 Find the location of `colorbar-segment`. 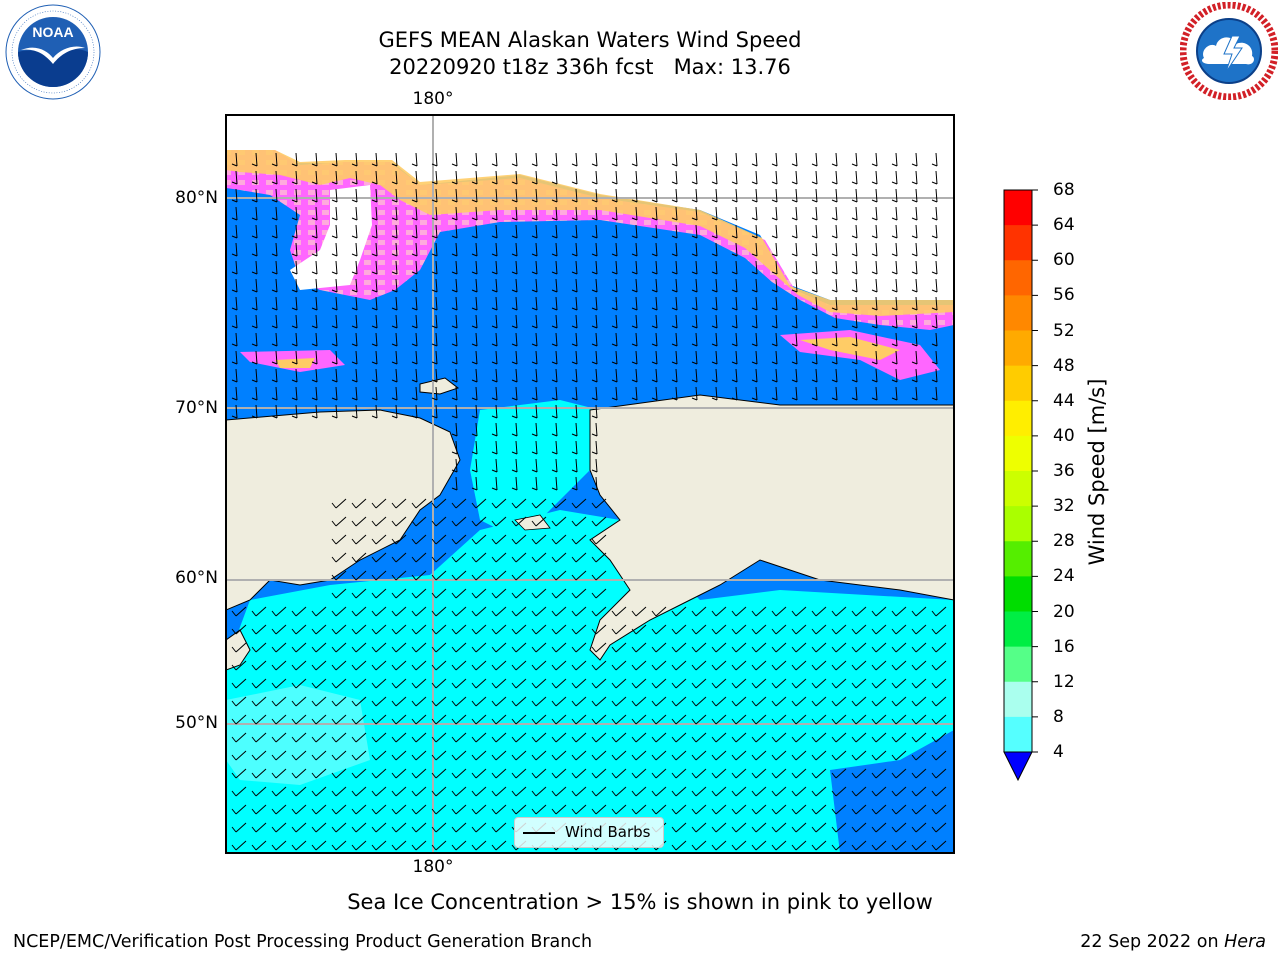

colorbar-segment is located at coordinates (1018, 453).